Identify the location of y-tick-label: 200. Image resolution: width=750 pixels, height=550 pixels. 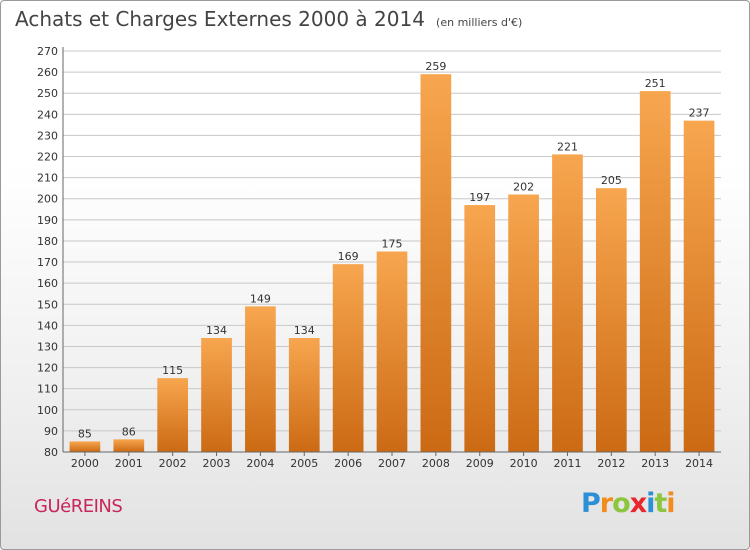
(47, 199).